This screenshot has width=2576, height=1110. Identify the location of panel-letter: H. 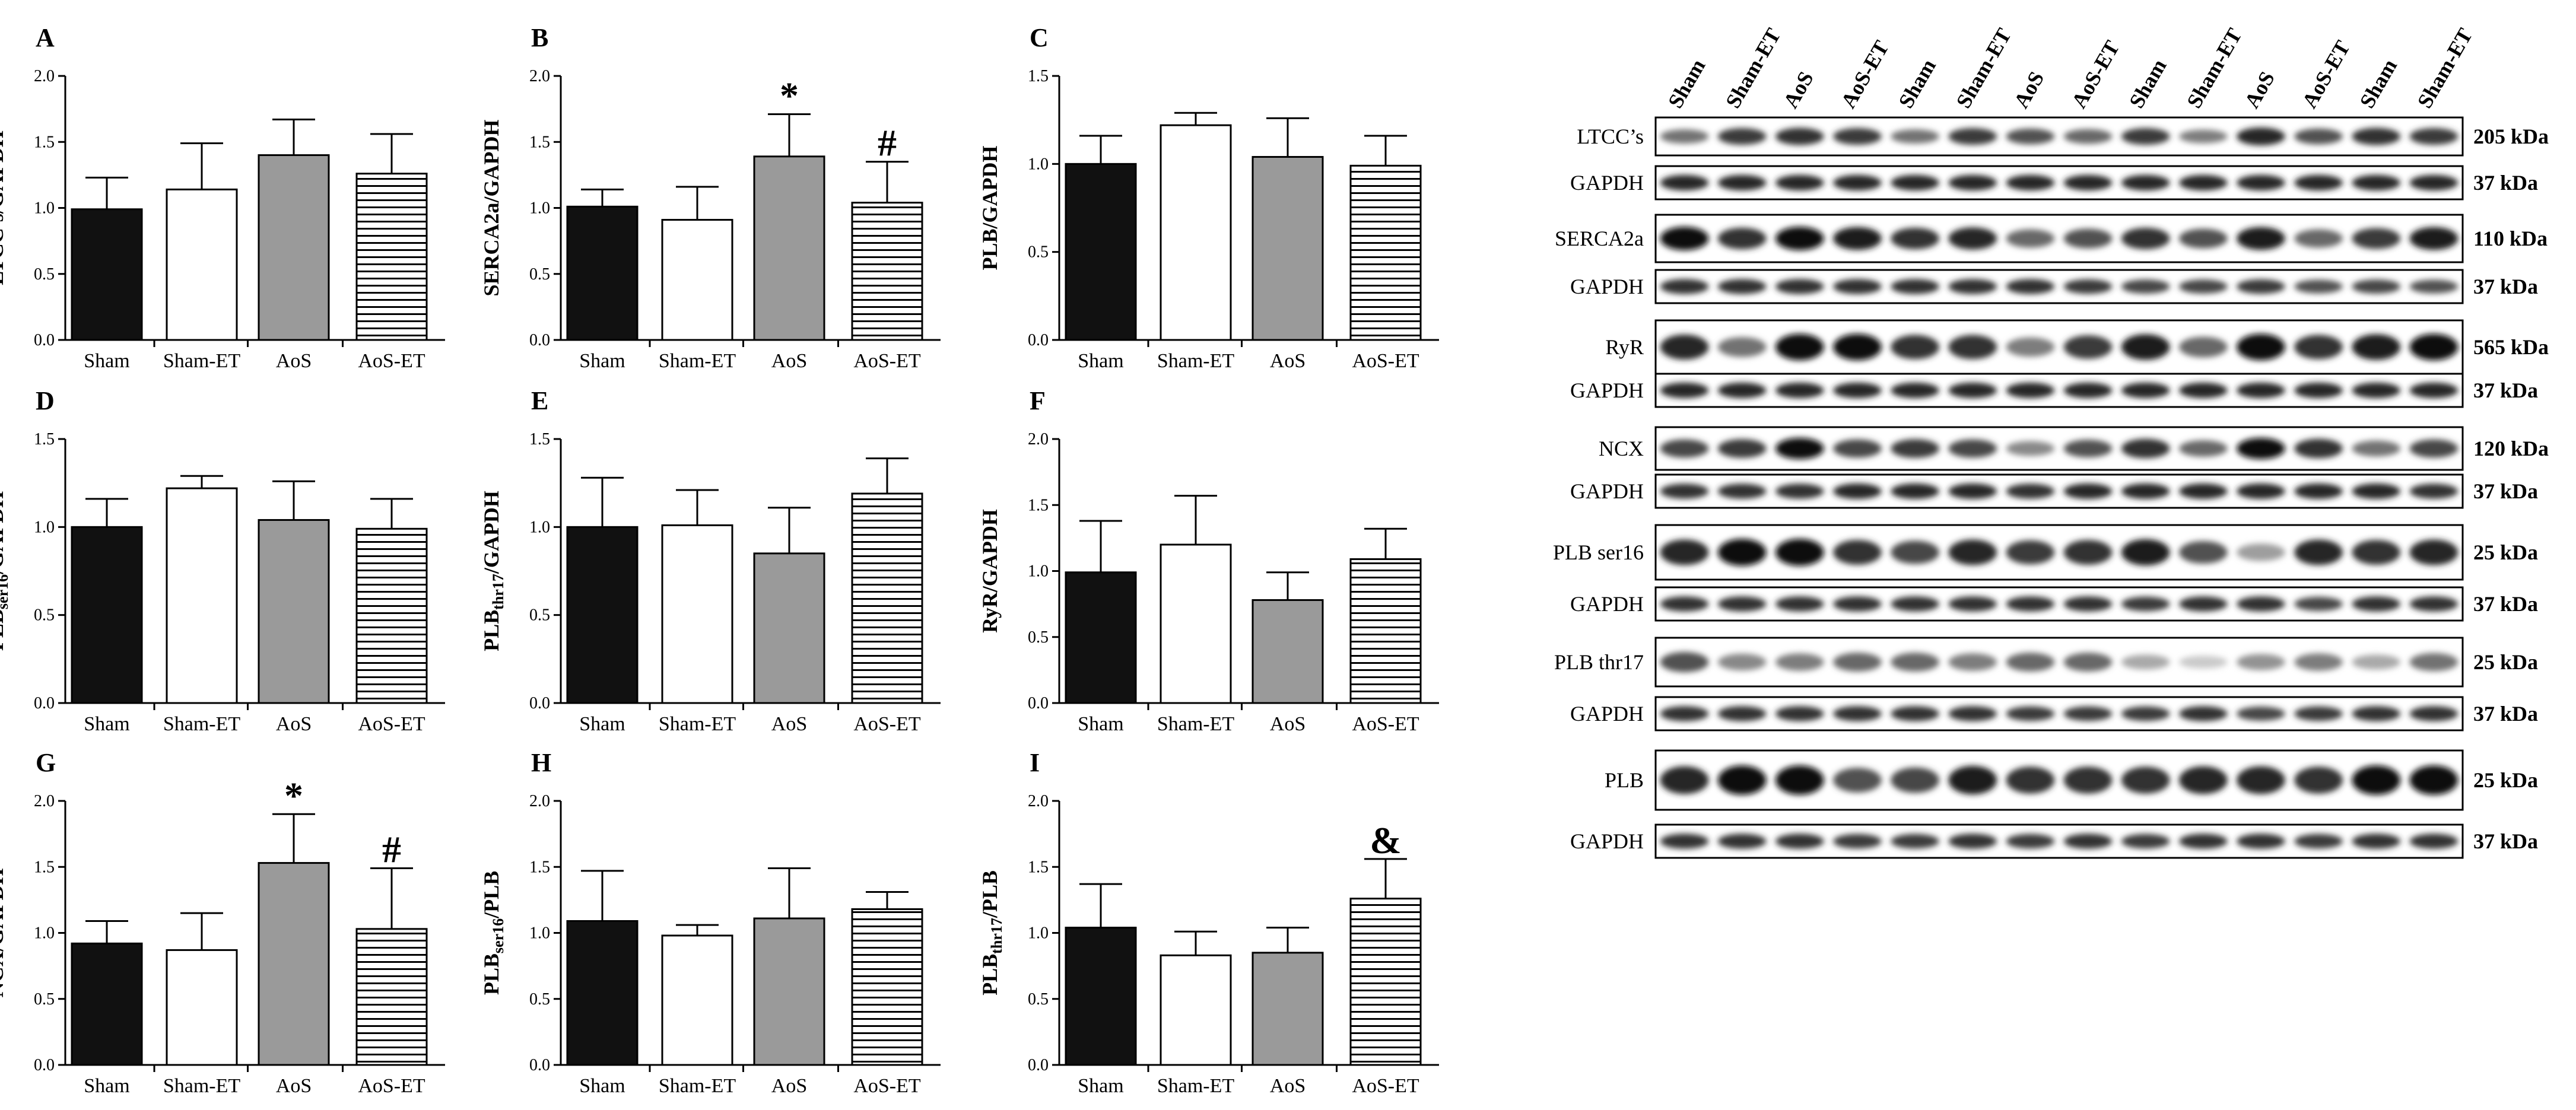
(541, 763).